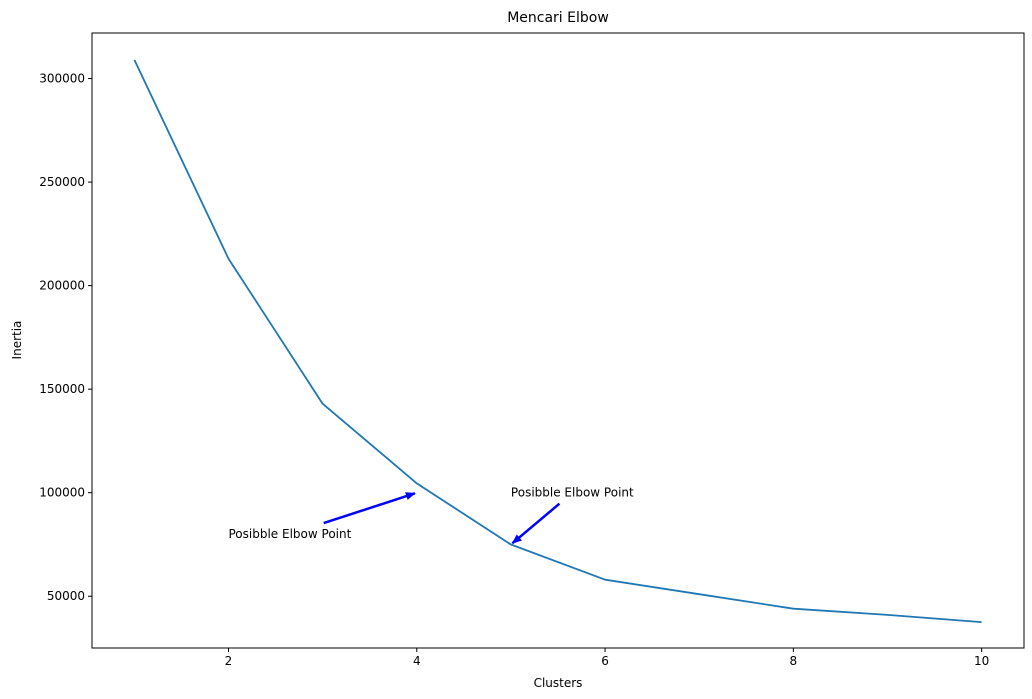 This screenshot has height=699, width=1032. Describe the element at coordinates (17, 340) in the screenshot. I see `y-axis-label: Inertia` at that location.